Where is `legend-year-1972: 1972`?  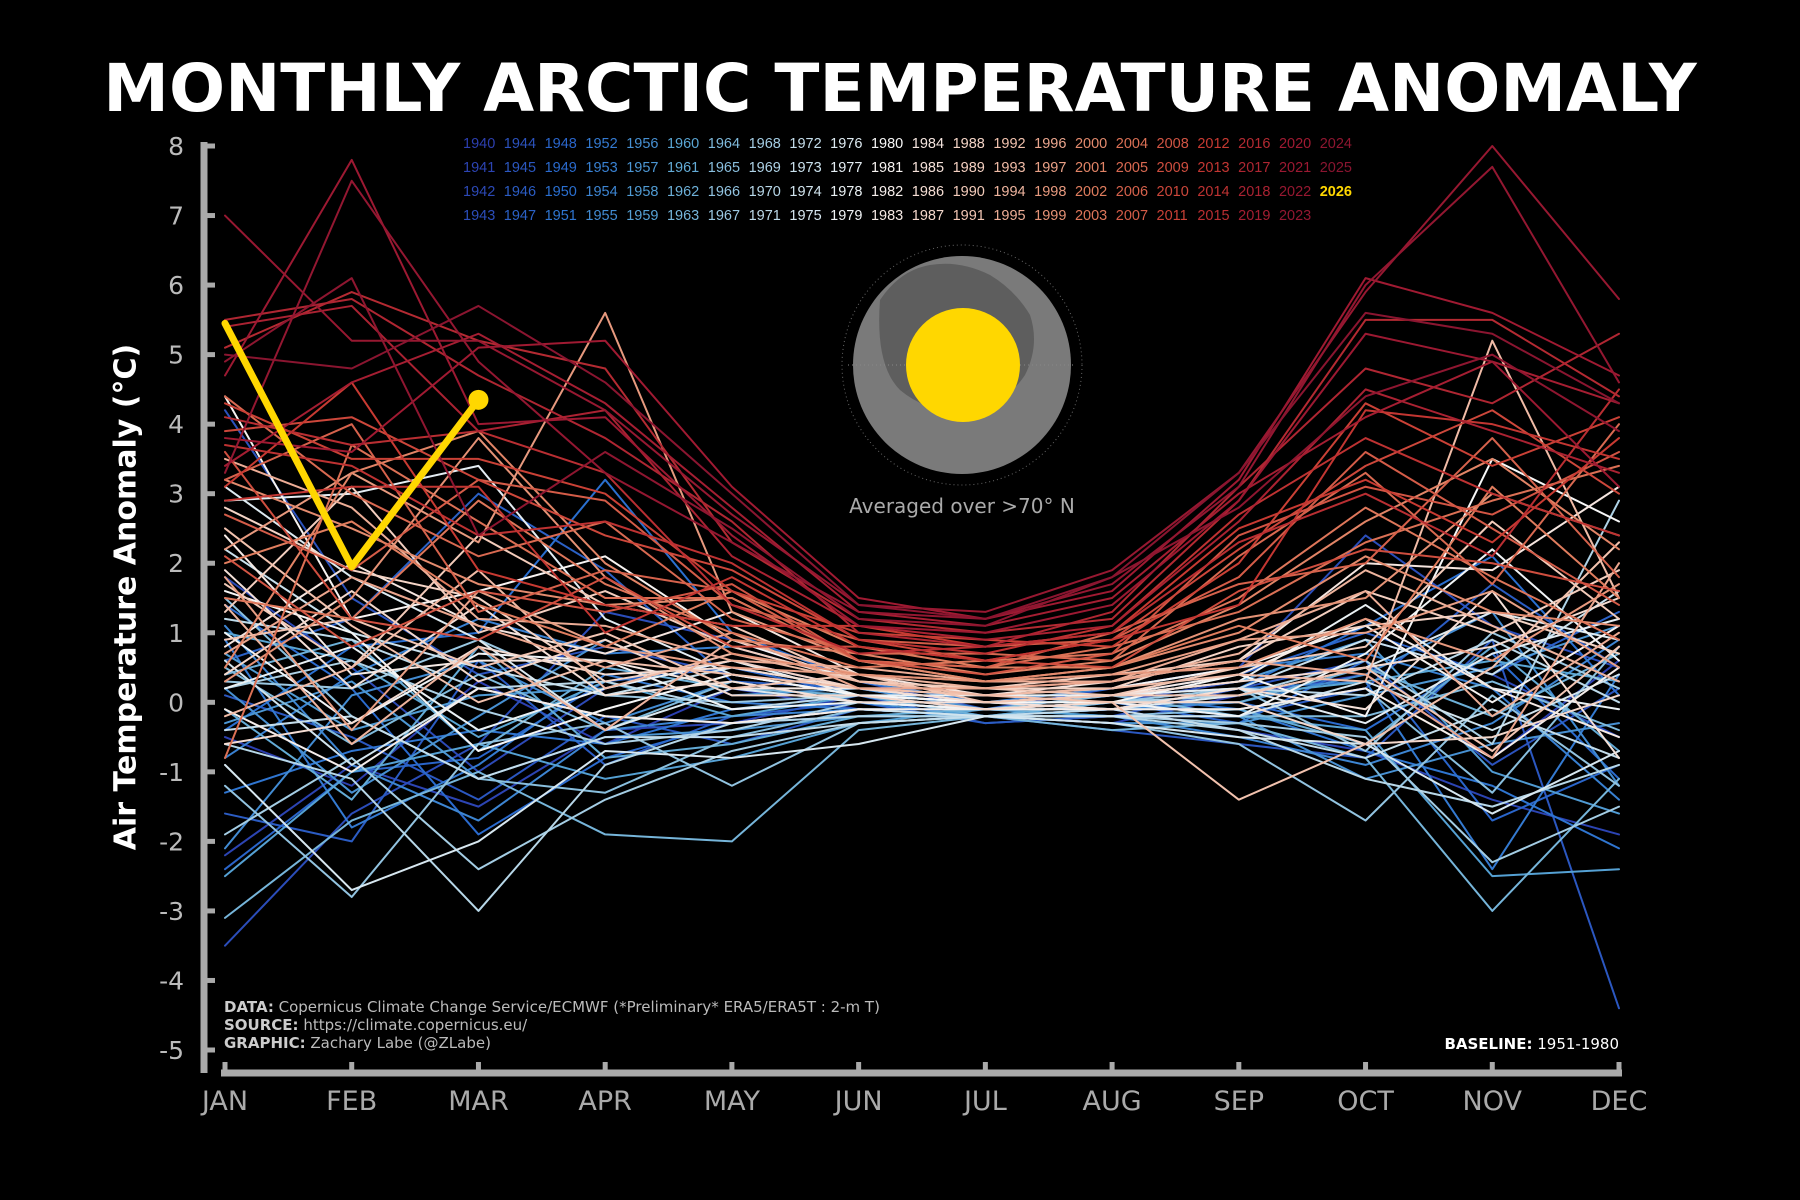 legend-year-1972: 1972 is located at coordinates (805, 144).